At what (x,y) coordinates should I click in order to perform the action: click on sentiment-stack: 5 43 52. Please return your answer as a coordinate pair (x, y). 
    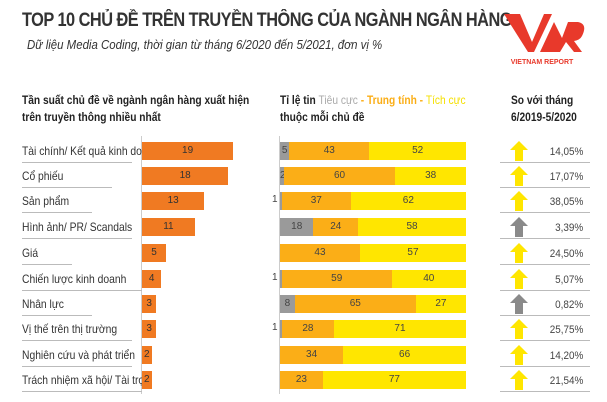
    Looking at the image, I should click on (373, 151).